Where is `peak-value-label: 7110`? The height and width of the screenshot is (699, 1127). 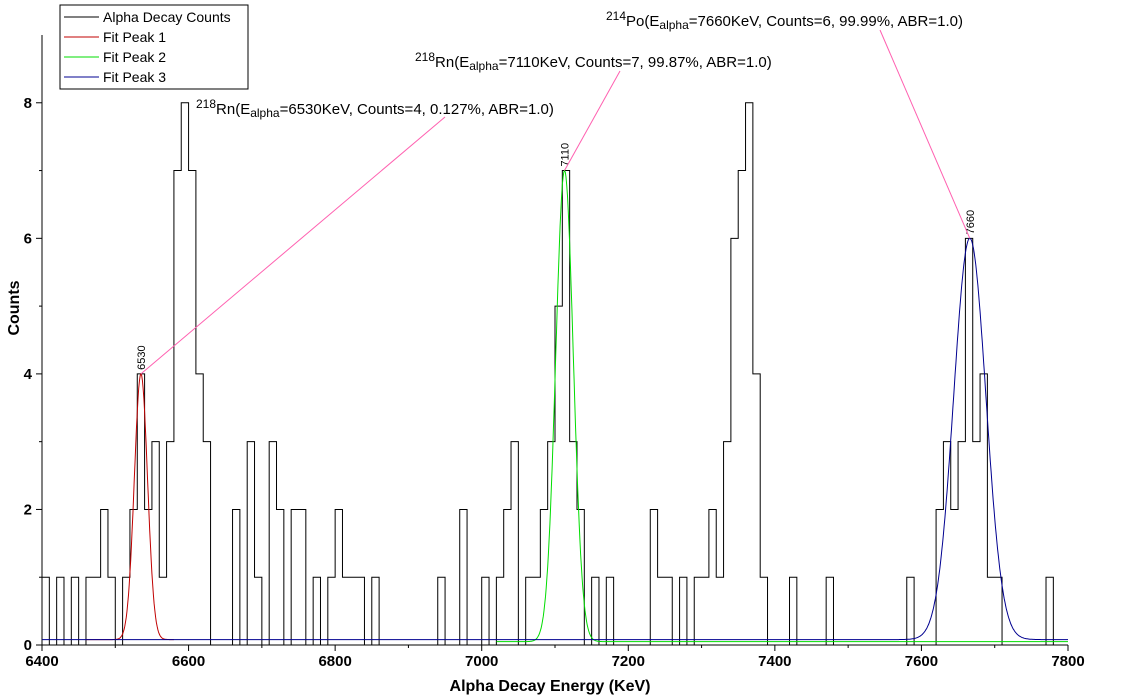
peak-value-label: 7110 is located at coordinates (566, 155).